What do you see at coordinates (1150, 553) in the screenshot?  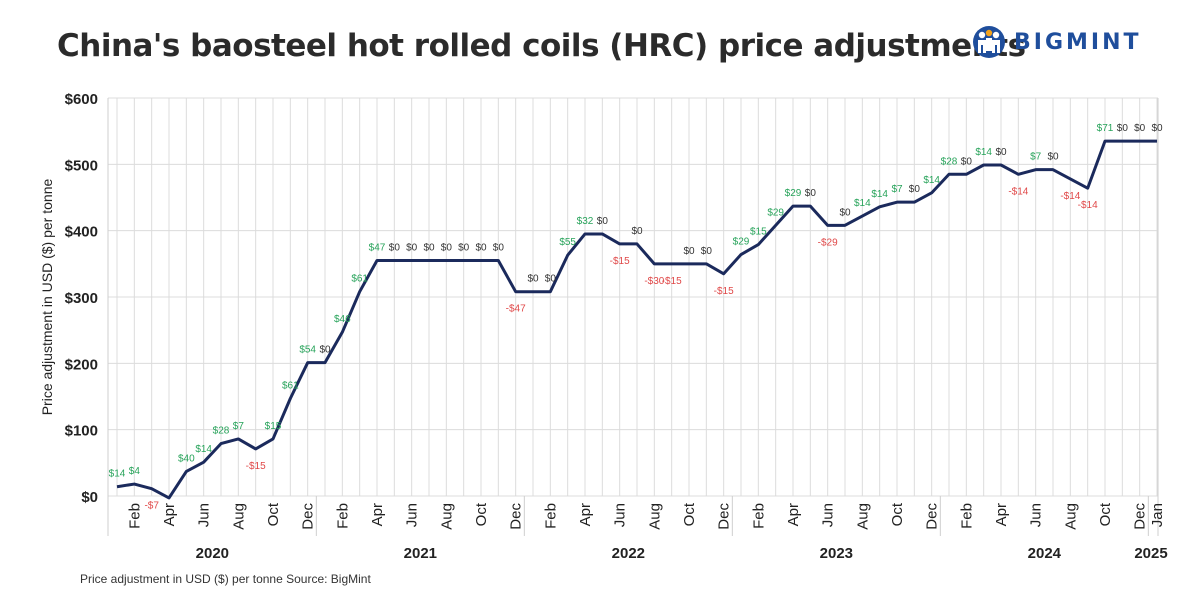 I see `year-label: 2025` at bounding box center [1150, 553].